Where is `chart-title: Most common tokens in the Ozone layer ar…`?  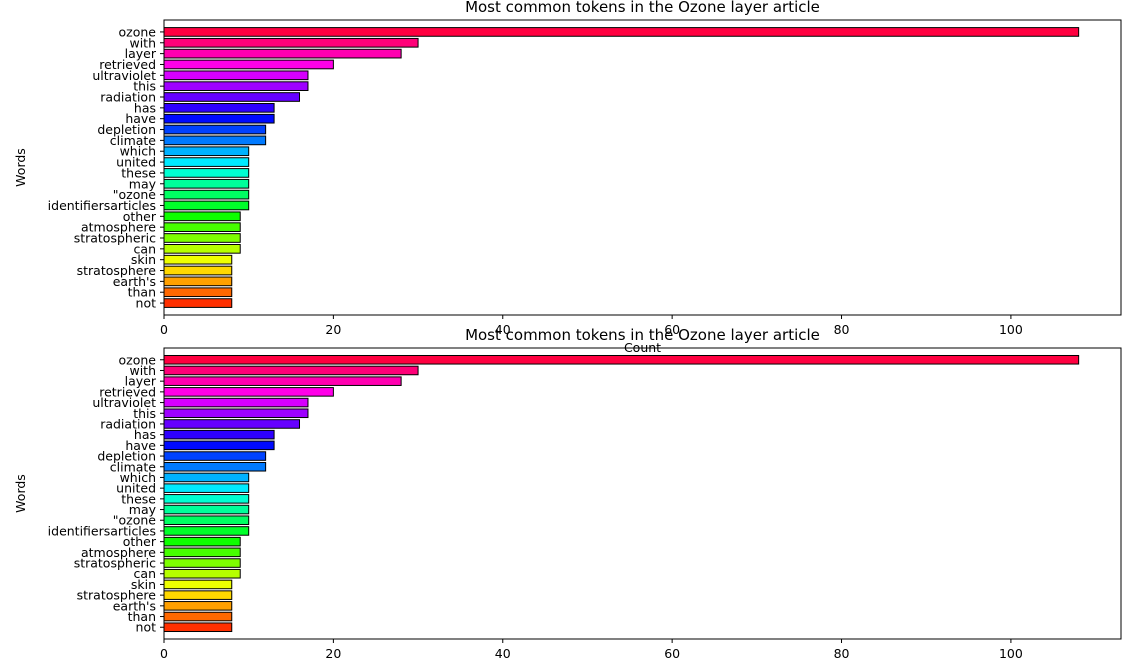 chart-title: Most common tokens in the Ozone layer ar… is located at coordinates (642, 8).